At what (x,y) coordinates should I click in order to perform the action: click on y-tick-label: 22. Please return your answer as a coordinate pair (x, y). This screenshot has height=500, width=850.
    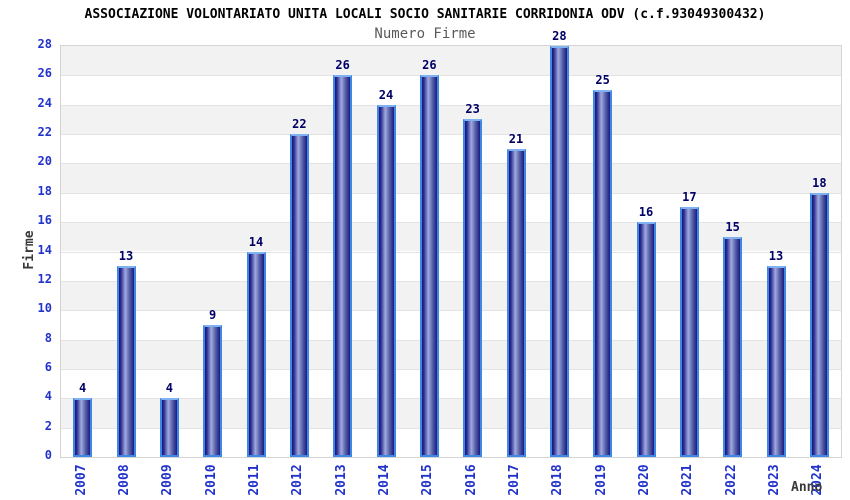
    Looking at the image, I should click on (44, 132).